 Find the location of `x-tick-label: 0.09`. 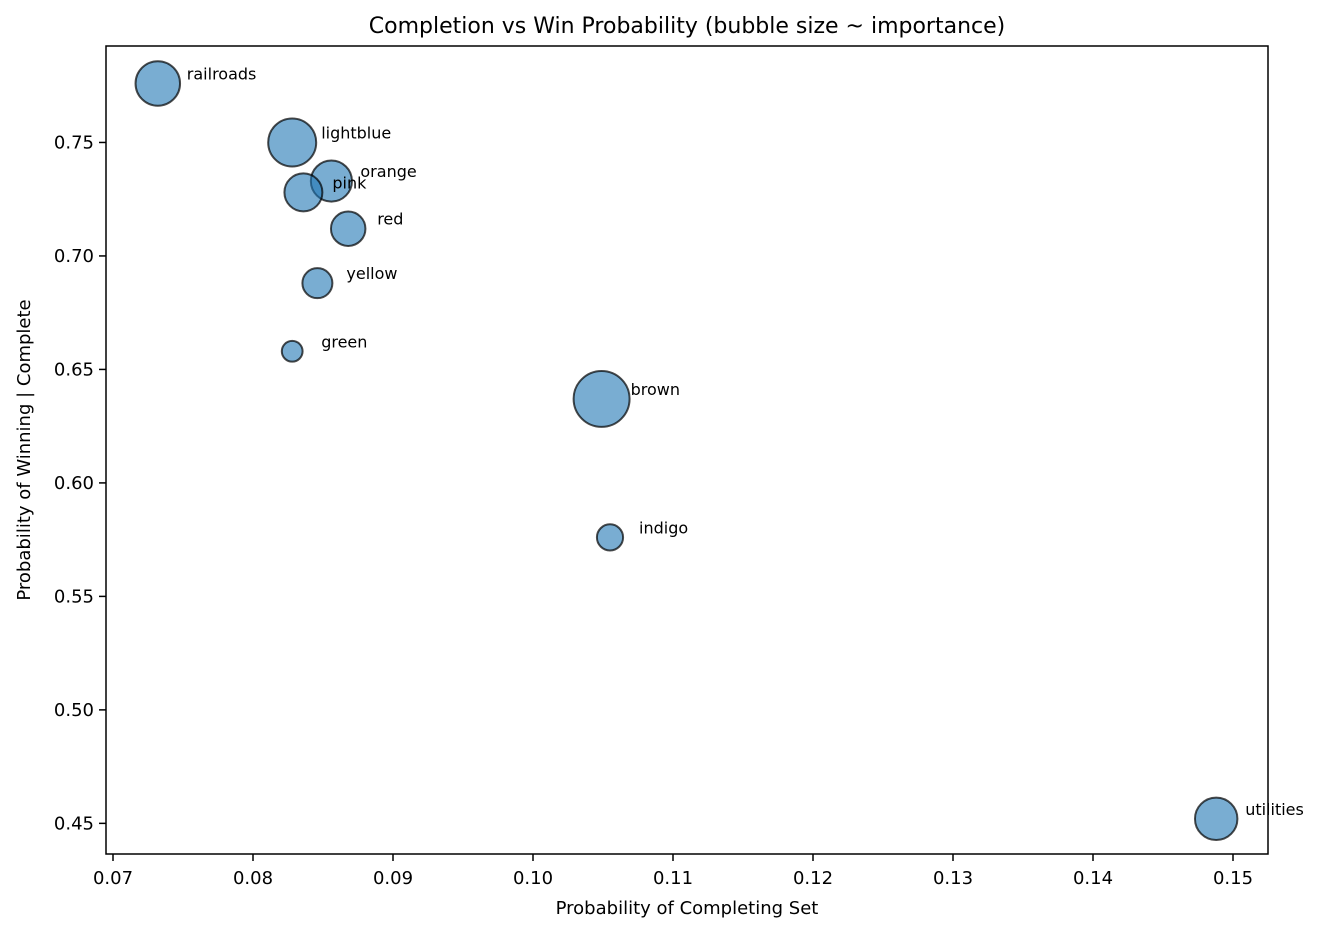

x-tick-label: 0.09 is located at coordinates (393, 878).